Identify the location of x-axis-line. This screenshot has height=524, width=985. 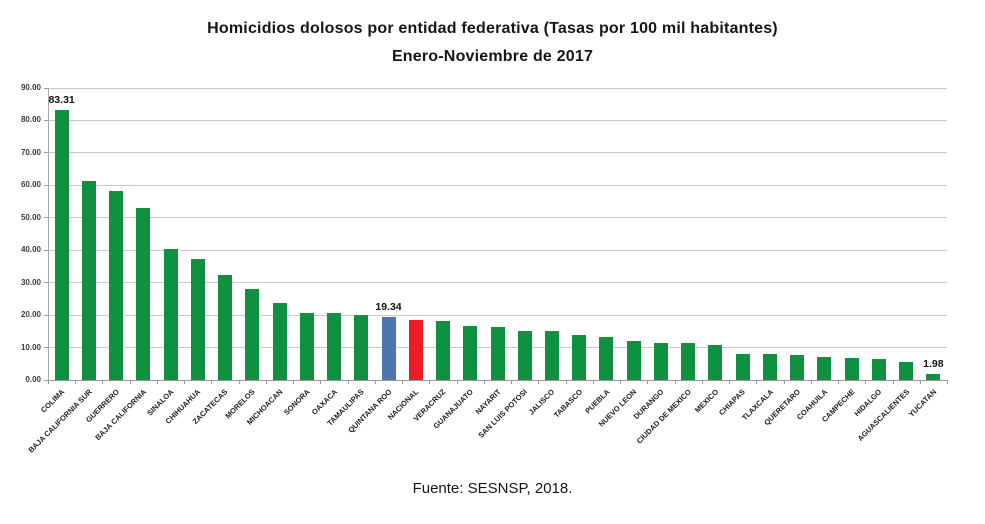
(497, 380).